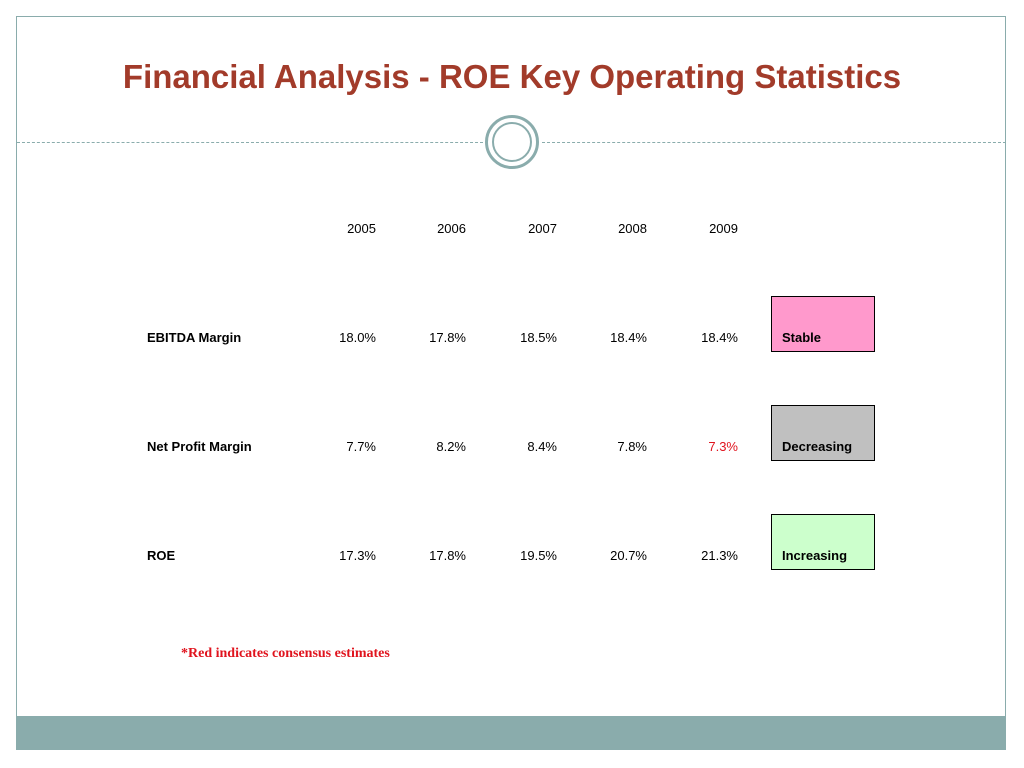  I want to click on status-badge: Stable, so click(823, 324).